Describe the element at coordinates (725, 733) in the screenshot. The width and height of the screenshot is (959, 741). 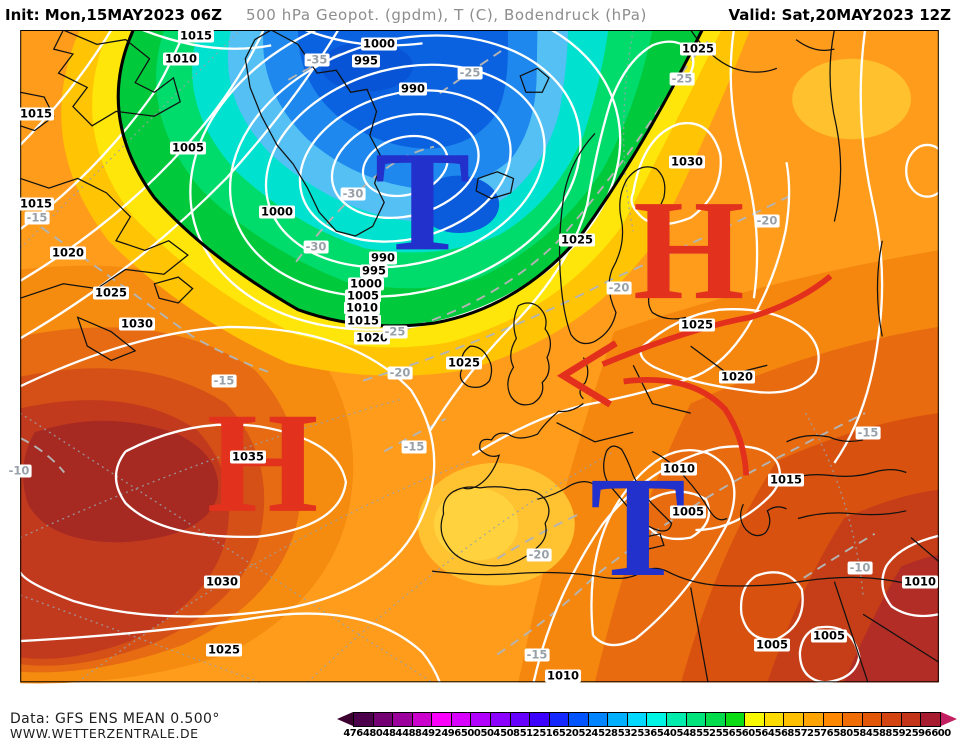
I see `colorbar-tick-label: 556` at that location.